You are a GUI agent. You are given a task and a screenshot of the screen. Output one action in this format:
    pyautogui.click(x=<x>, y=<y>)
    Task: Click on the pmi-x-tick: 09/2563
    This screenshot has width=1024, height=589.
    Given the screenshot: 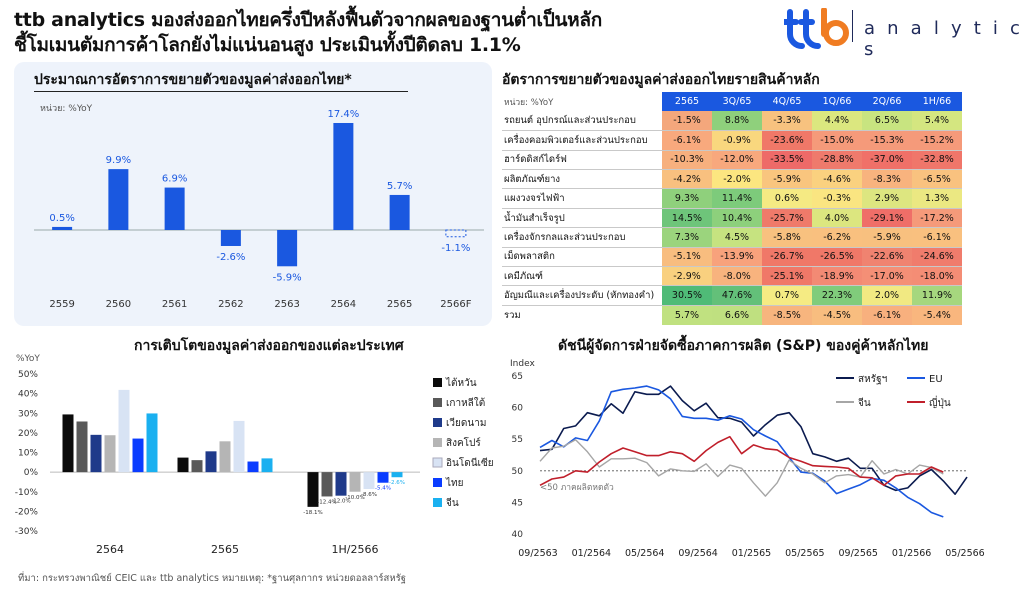 What is the action you would take?
    pyautogui.click(x=537, y=553)
    